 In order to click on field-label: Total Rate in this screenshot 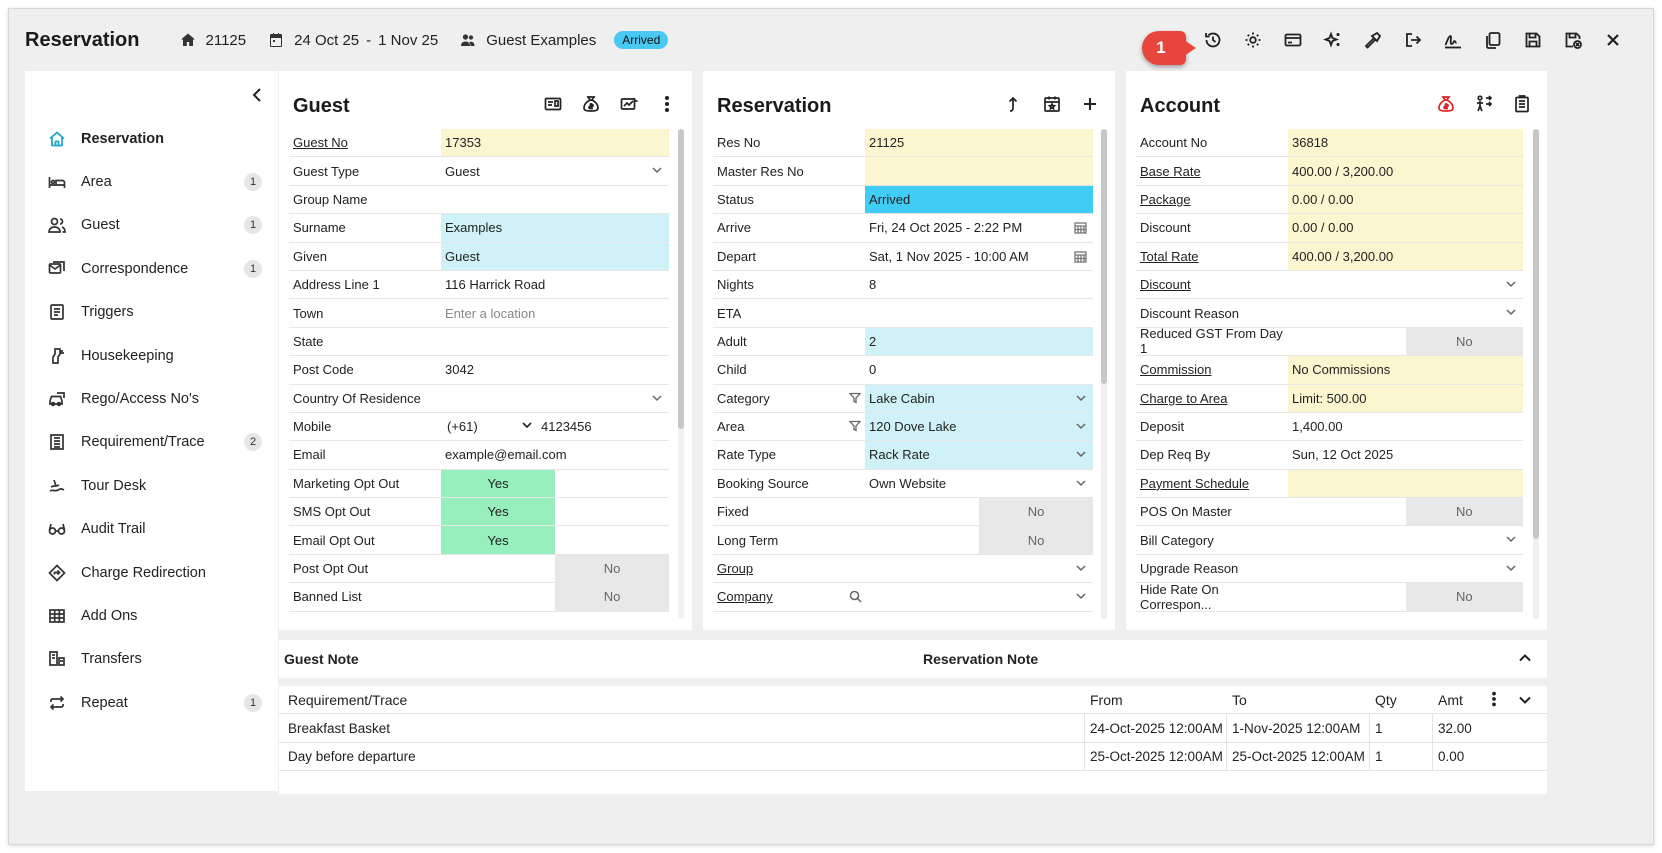, I will do `click(1169, 256)`.